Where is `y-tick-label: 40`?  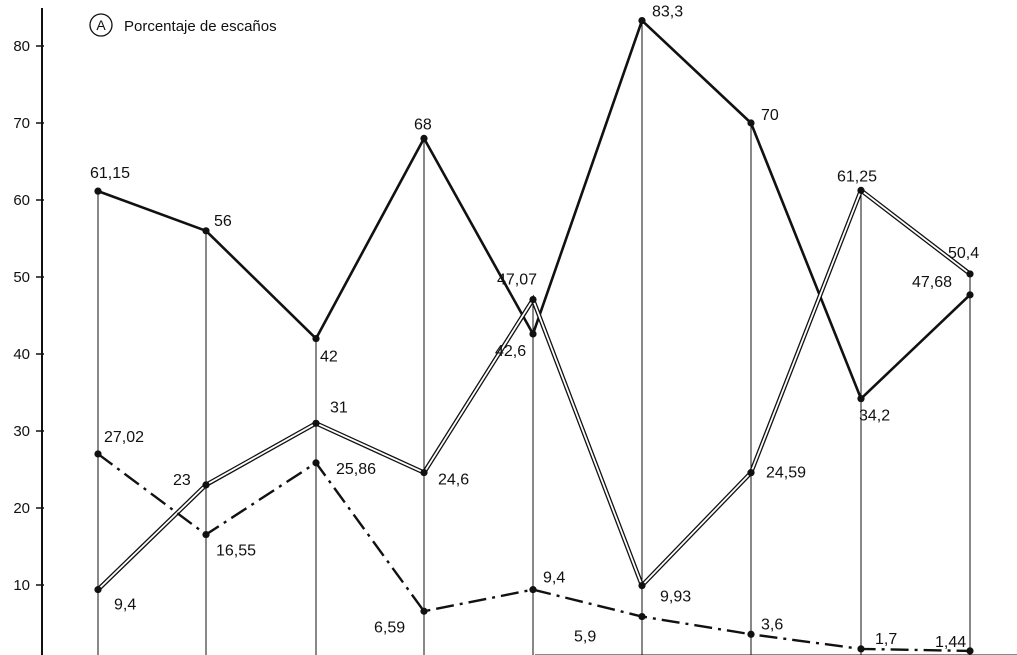 y-tick-label: 40 is located at coordinates (21, 354).